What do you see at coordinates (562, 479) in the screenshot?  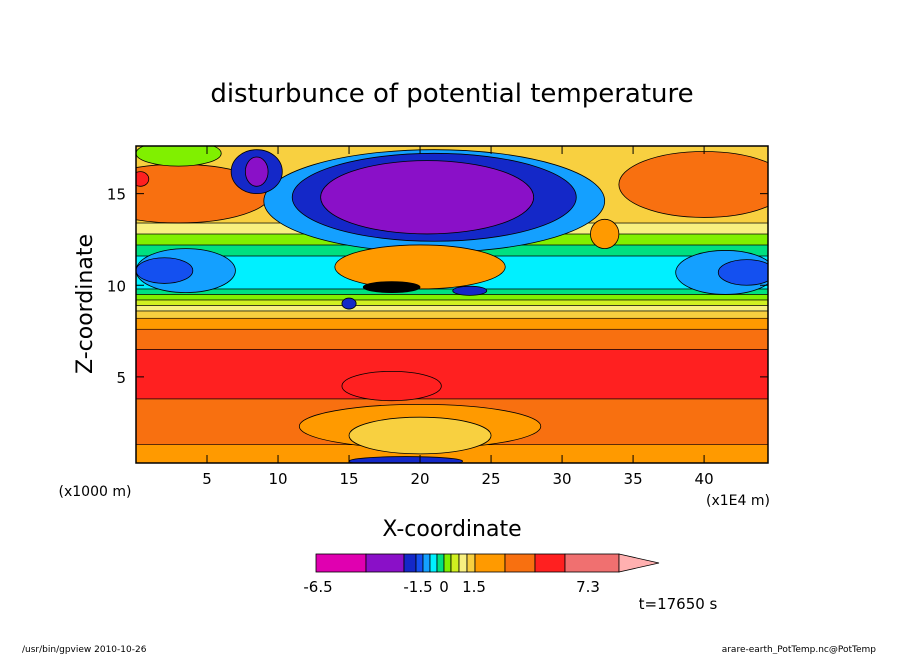 I see `x-tick-label: 30` at bounding box center [562, 479].